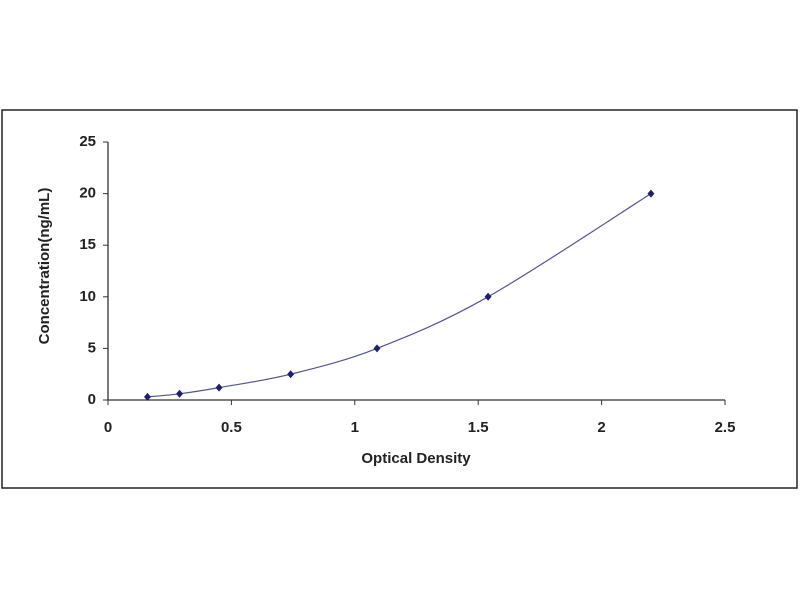 The image size is (800, 600). What do you see at coordinates (231, 427) in the screenshot?
I see `x-tick-label: 0.5` at bounding box center [231, 427].